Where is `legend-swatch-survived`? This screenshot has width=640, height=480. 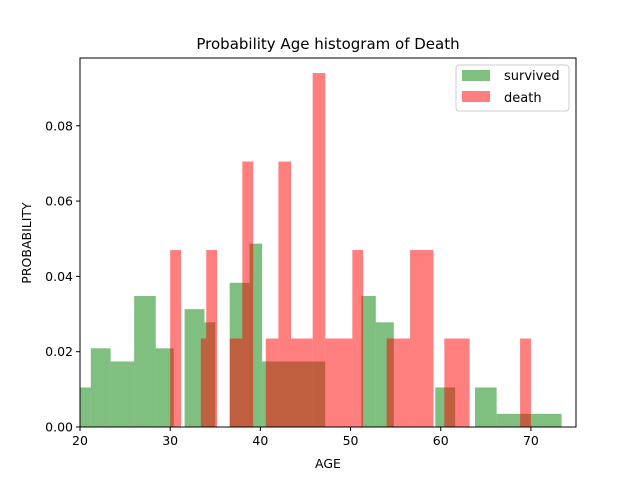 legend-swatch-survived is located at coordinates (476, 75).